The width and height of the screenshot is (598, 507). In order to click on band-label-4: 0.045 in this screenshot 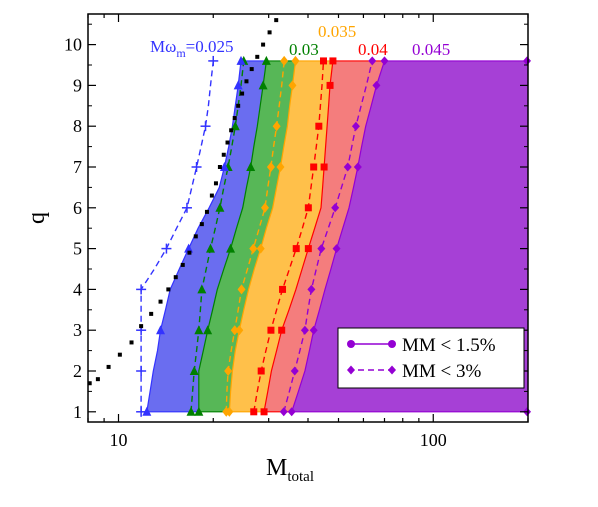, I will do `click(431, 49)`.